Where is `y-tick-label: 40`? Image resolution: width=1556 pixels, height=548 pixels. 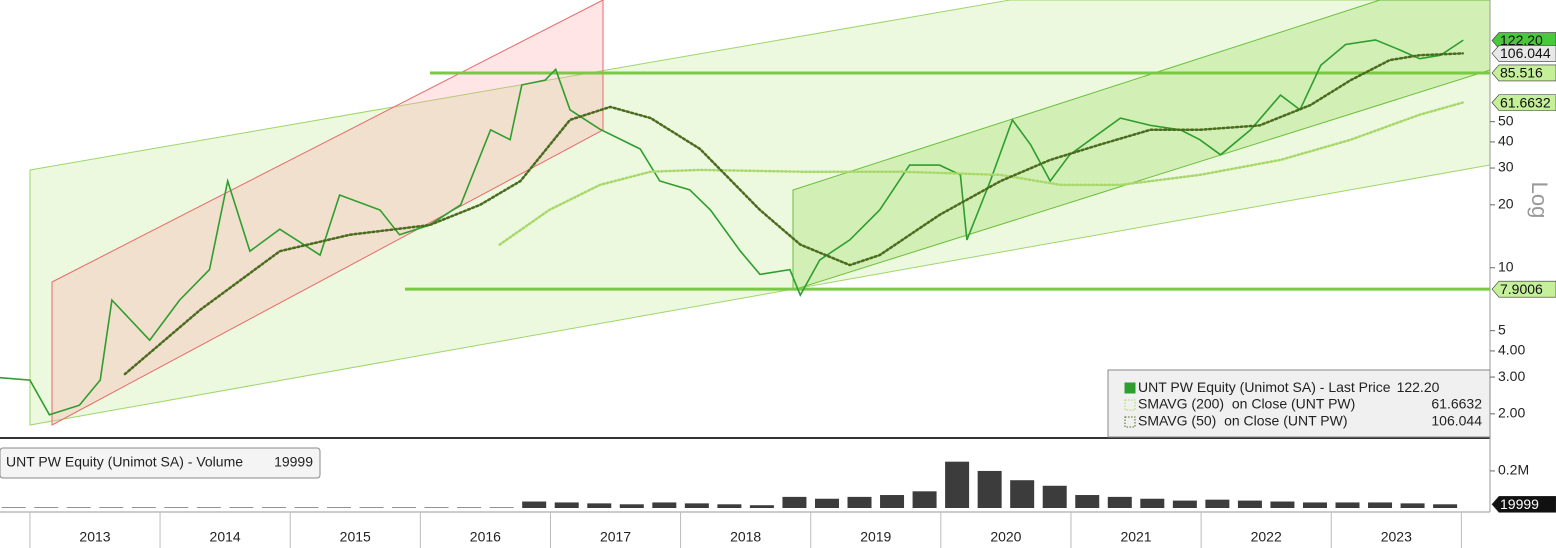 y-tick-label: 40 is located at coordinates (1506, 141).